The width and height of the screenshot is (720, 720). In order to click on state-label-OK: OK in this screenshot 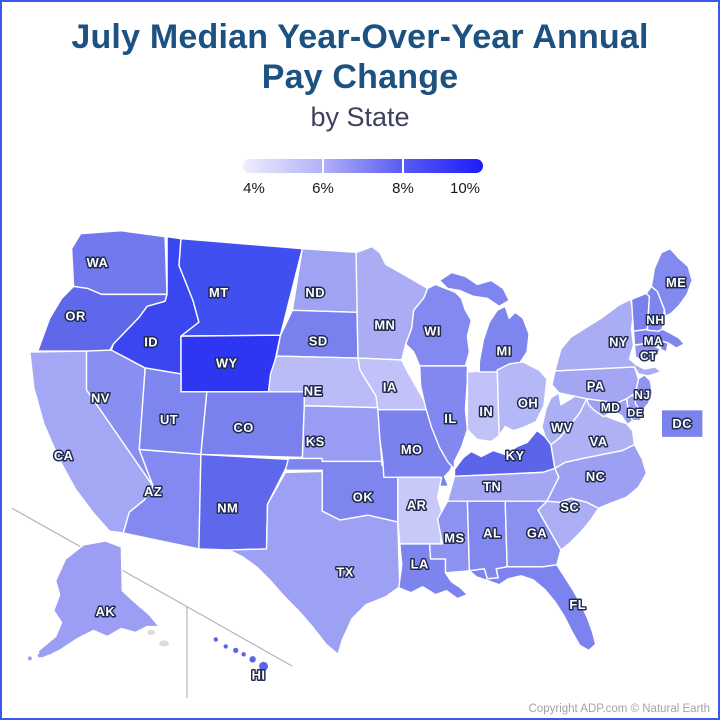, I will do `click(363, 497)`.